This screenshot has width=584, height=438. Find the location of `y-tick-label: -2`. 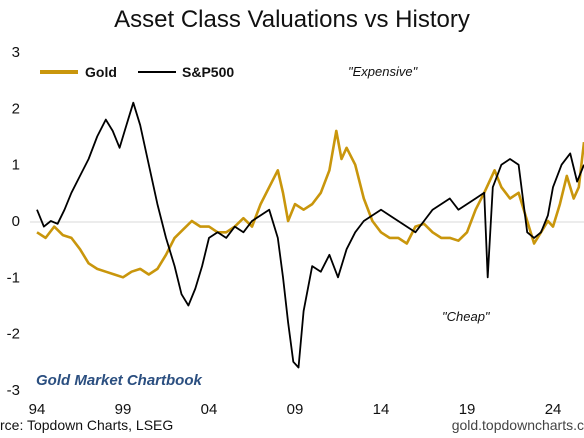

y-tick-label: -2 is located at coordinates (13, 334).